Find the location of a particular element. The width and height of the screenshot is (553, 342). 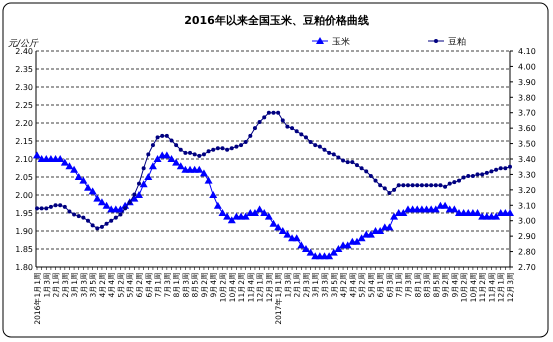

y2-tick-label: 3.30 is located at coordinates (527, 175).